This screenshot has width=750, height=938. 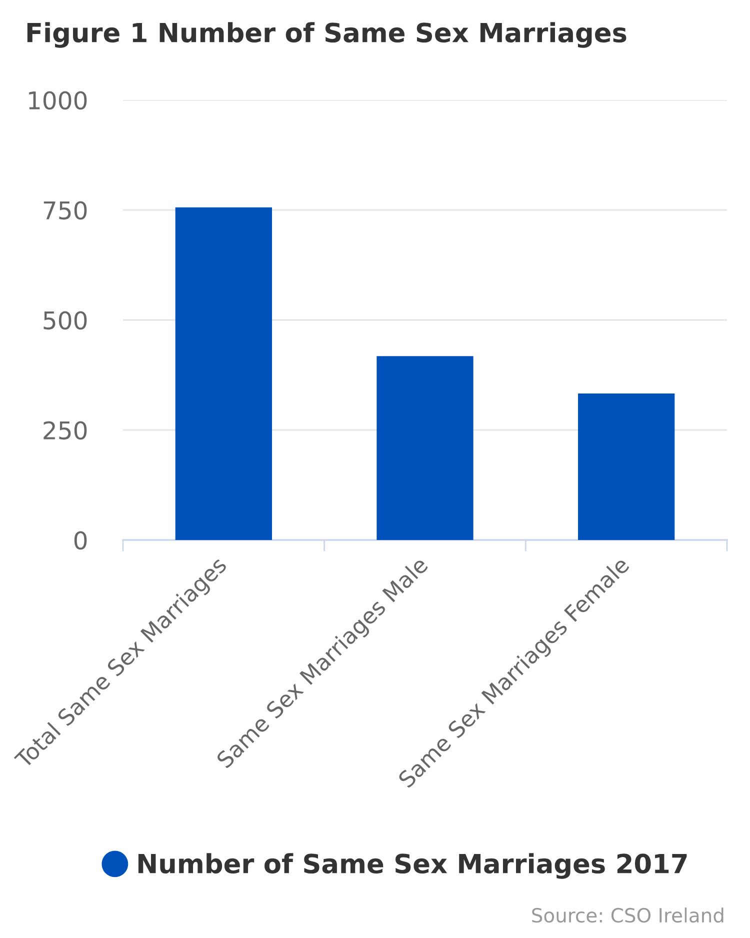 I want to click on source-note: Source: CSO Ireland, so click(x=628, y=915).